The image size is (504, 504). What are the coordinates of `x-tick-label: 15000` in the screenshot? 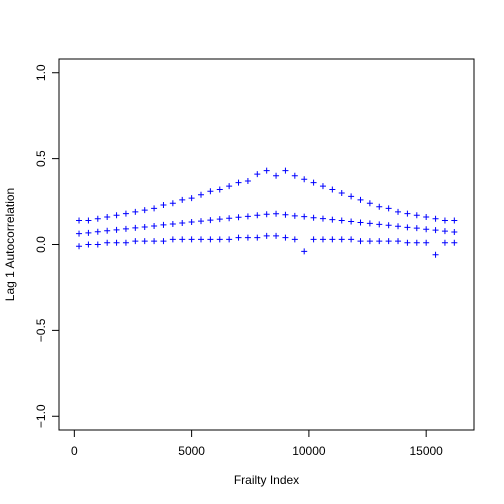 It's located at (426, 451).